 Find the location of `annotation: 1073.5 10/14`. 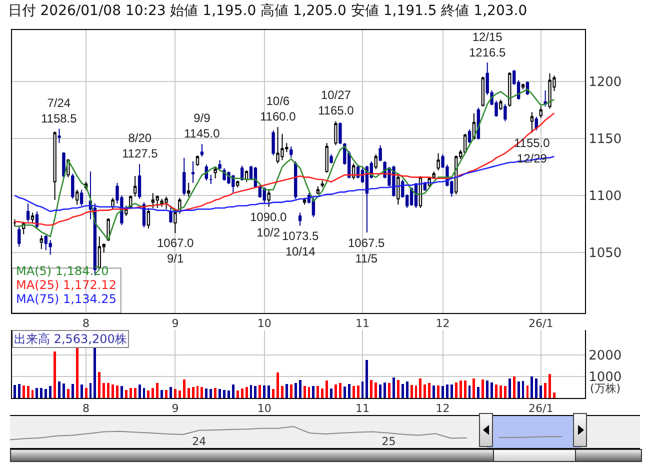

annotation: 1073.5 10/14 is located at coordinates (301, 244).